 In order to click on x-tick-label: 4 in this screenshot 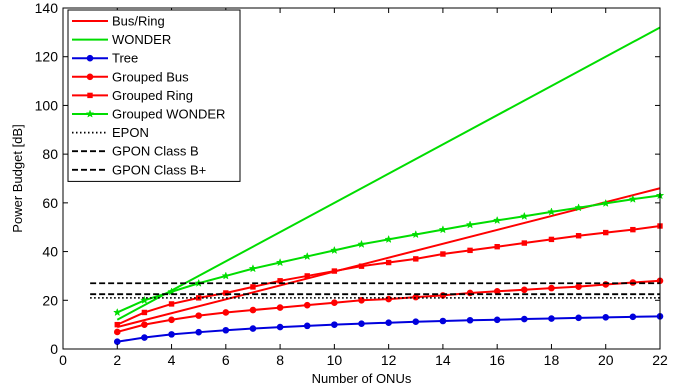, I will do `click(172, 360)`.